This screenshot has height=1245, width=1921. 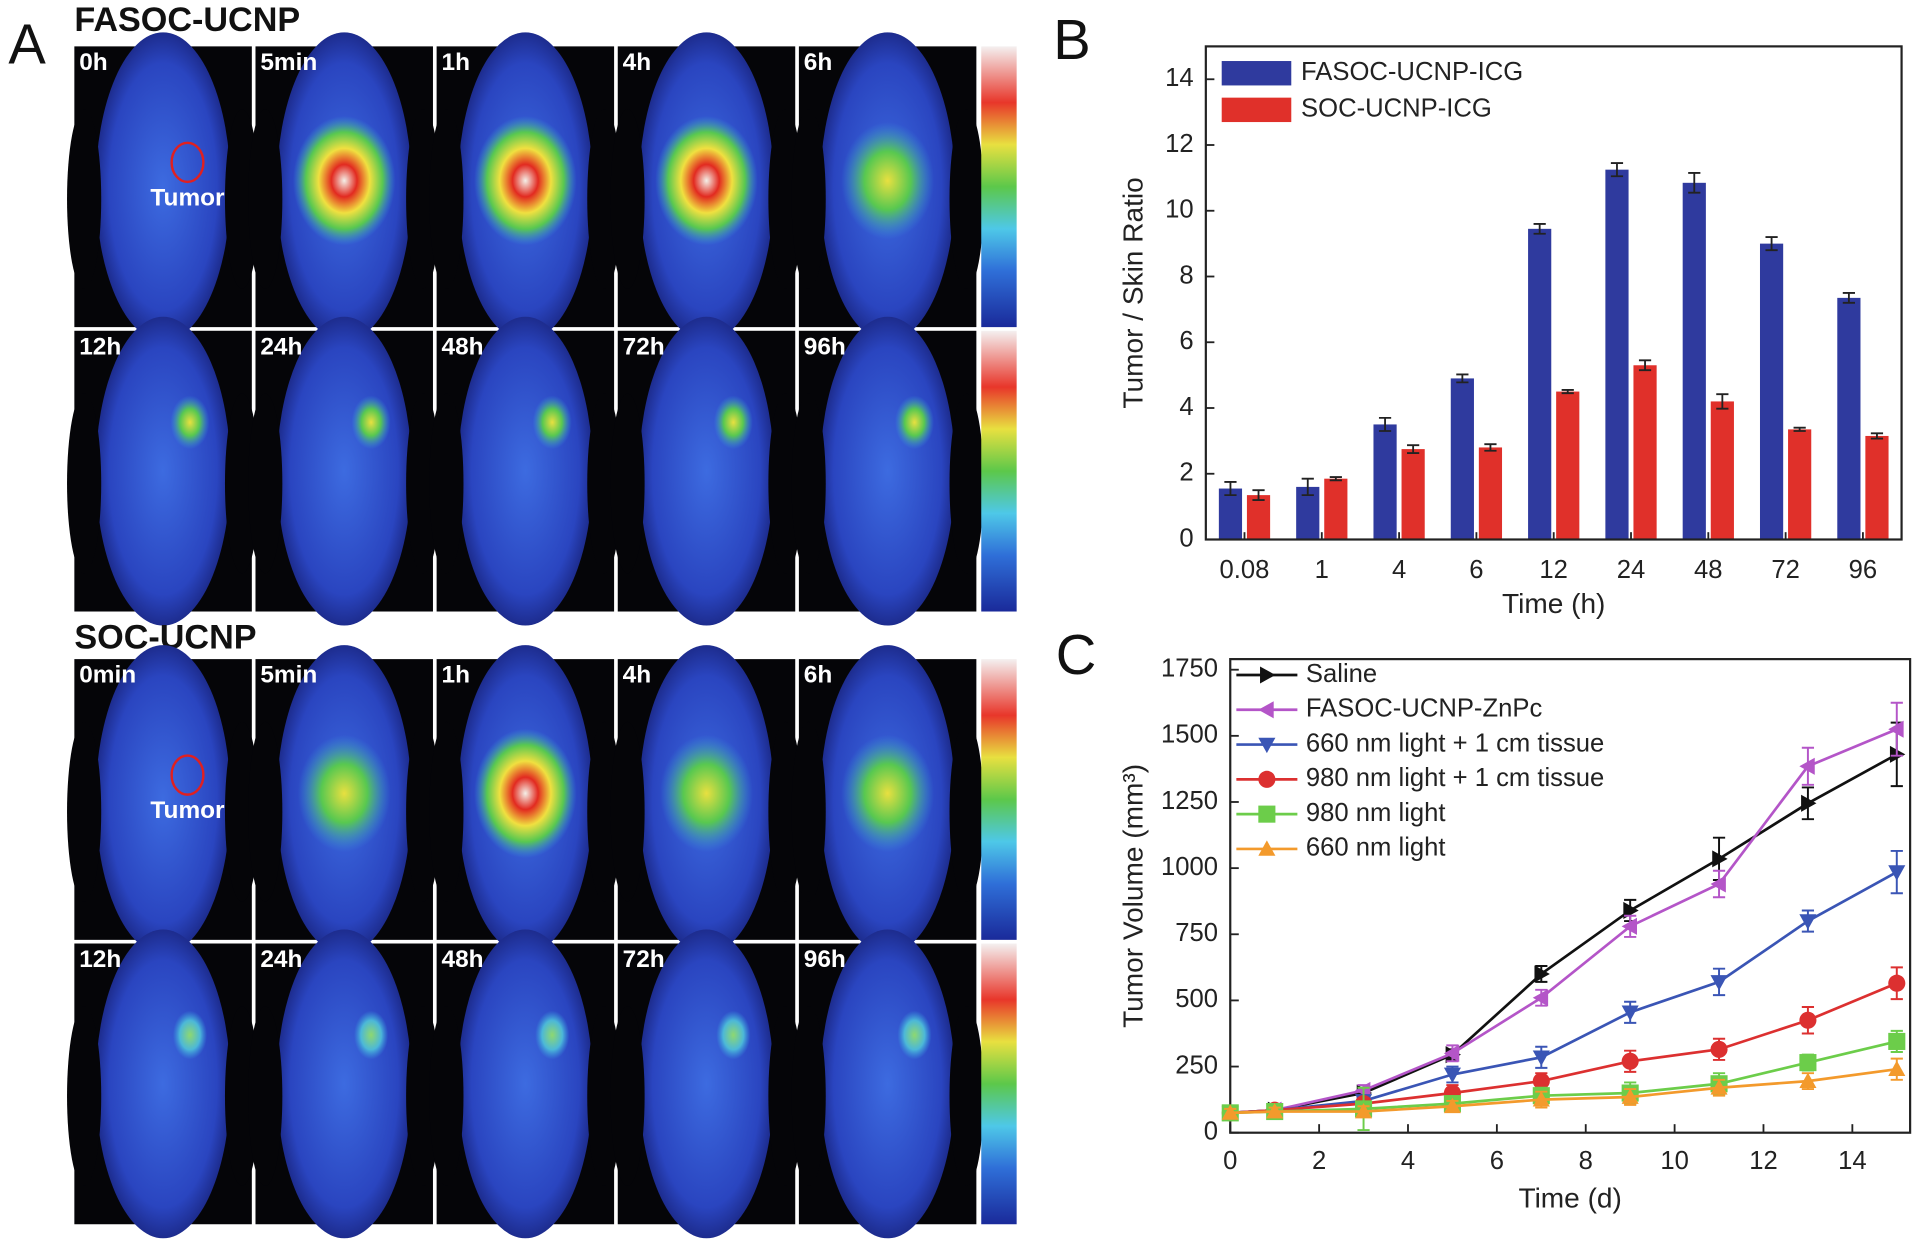 I want to click on time-label: 0min, so click(x=107, y=675).